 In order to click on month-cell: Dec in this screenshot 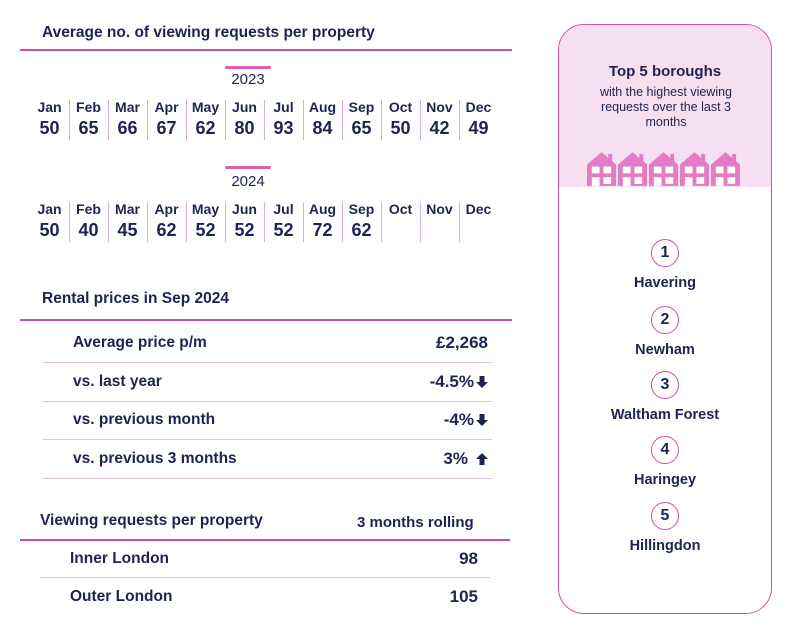, I will do `click(478, 221)`.